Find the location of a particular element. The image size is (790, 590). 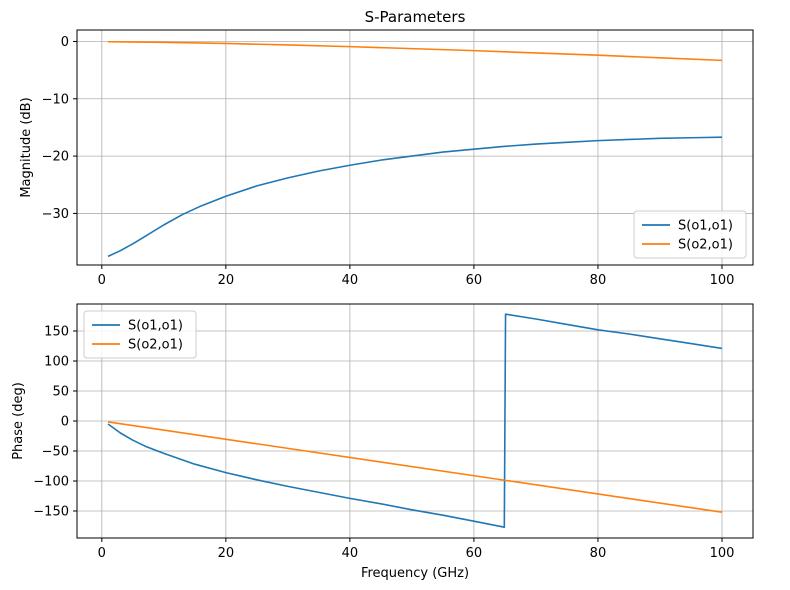

chart-title: S-Parameters is located at coordinates (415, 17).